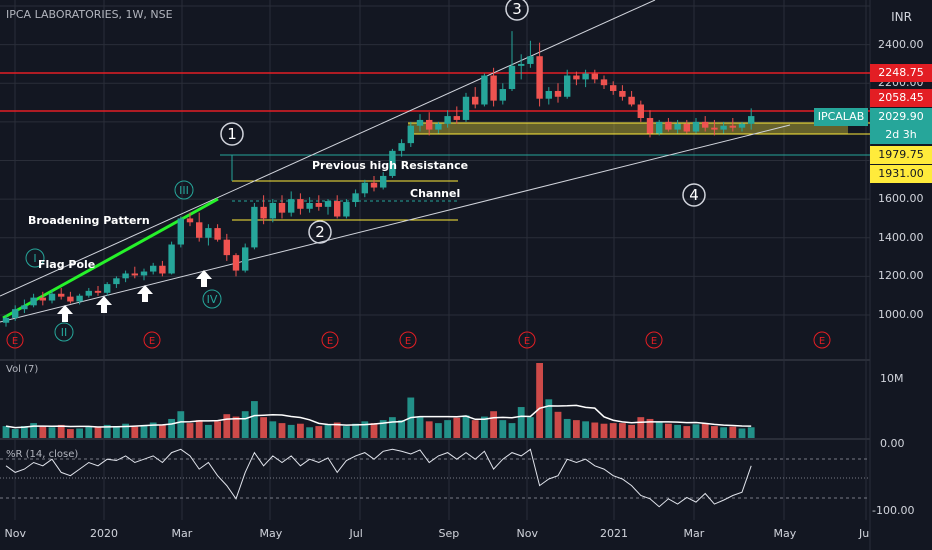 This screenshot has height=550, width=932. I want to click on subwave-label: III, so click(184, 190).